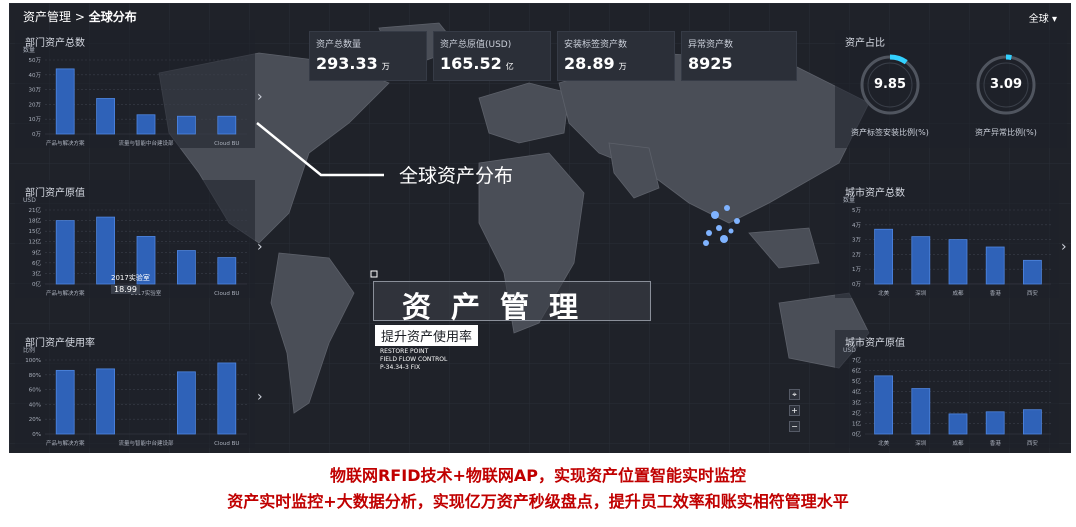 The height and width of the screenshot is (527, 1076). Describe the element at coordinates (492, 56) in the screenshot. I see `kpi-total-value: 资产总原值(USD) 165.52 亿` at that location.